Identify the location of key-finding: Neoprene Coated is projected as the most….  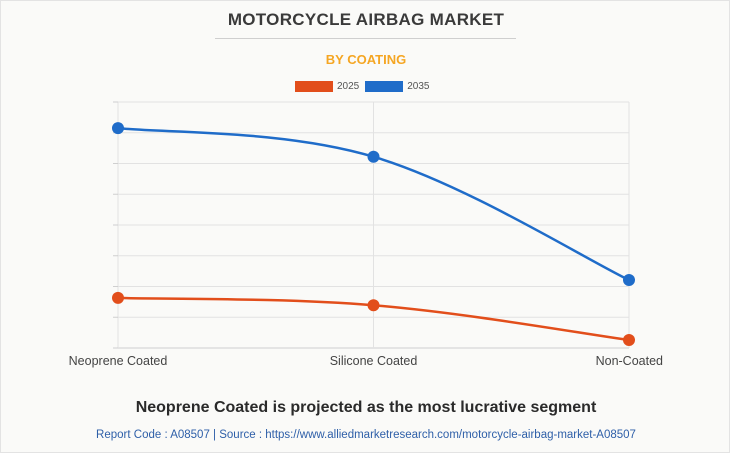
(366, 407).